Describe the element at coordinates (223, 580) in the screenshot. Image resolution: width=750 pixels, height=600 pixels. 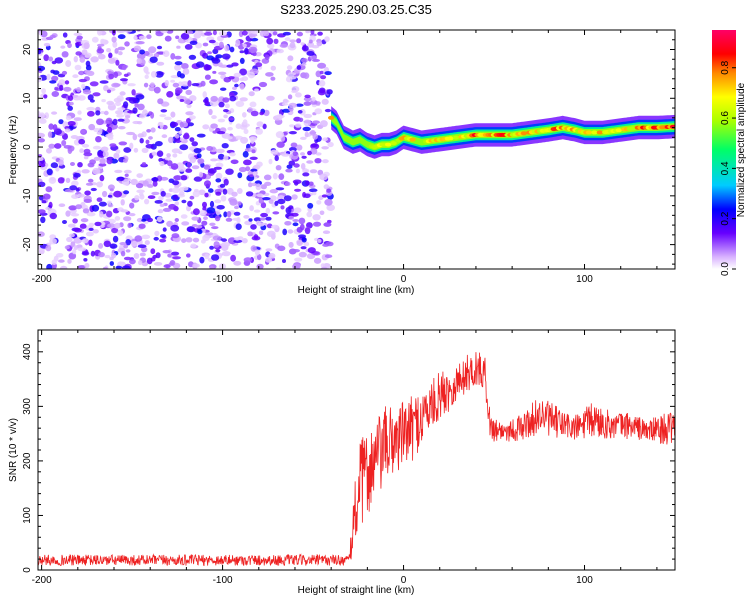
I see `snr-x-tick-label: -100` at that location.